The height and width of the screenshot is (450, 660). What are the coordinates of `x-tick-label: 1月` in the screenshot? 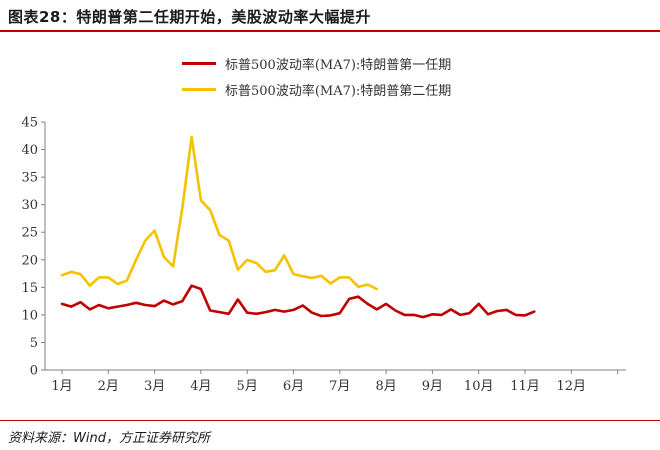 It's located at (61, 386).